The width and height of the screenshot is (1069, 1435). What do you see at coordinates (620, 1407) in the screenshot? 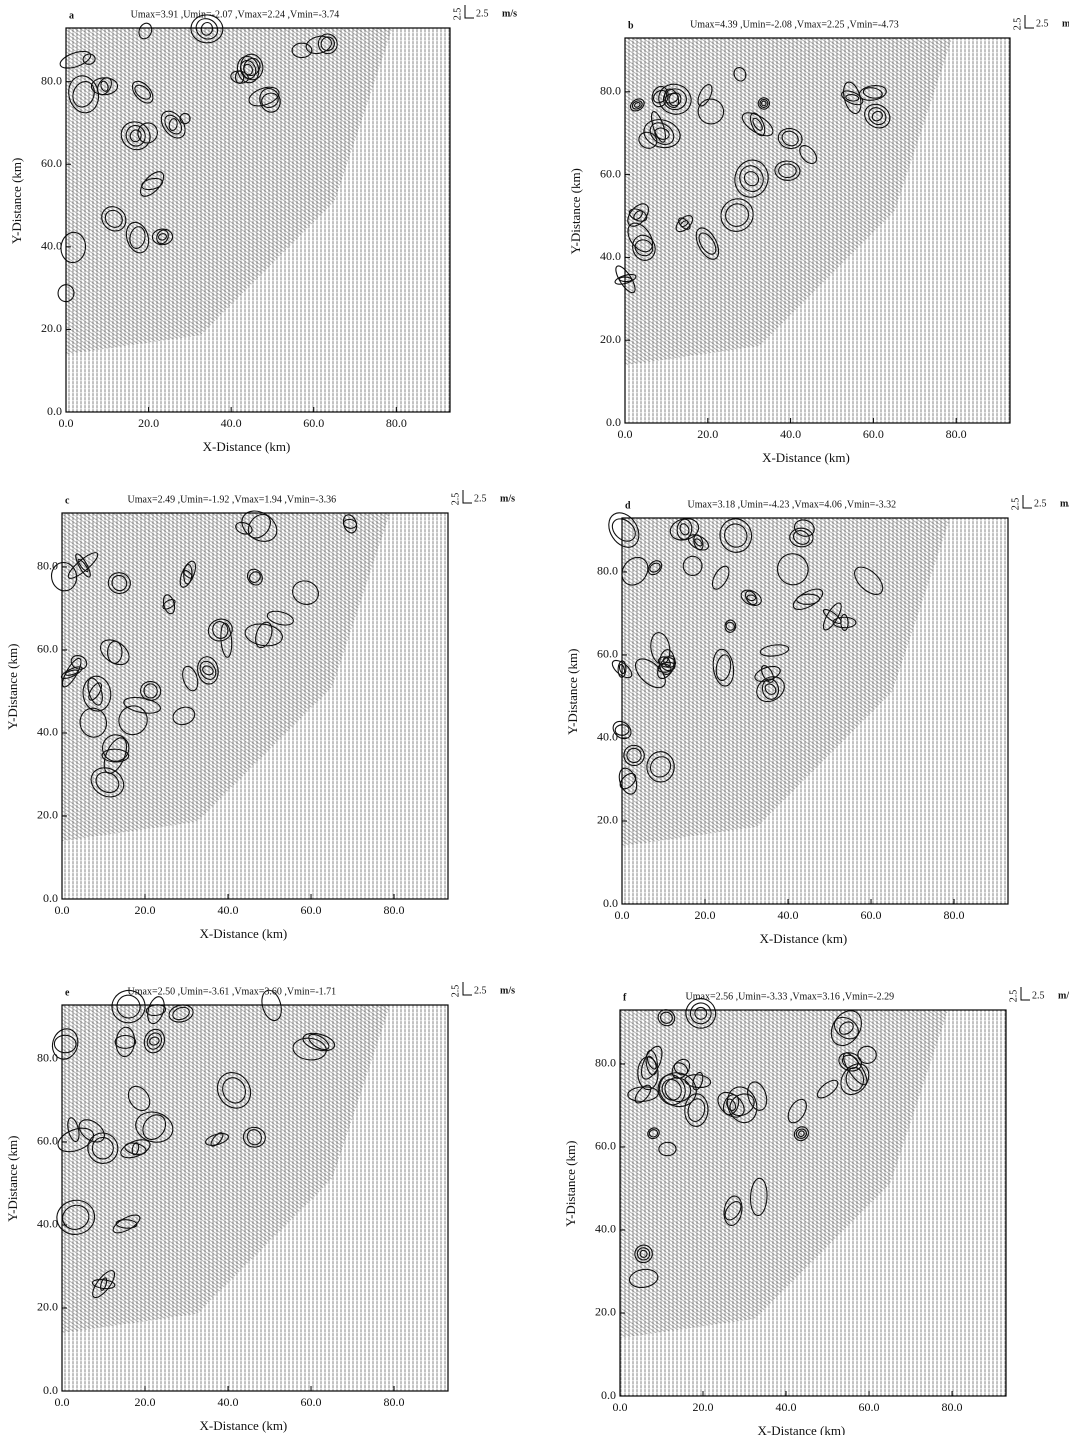
I see `x-tick-label: 0.0` at bounding box center [620, 1407].